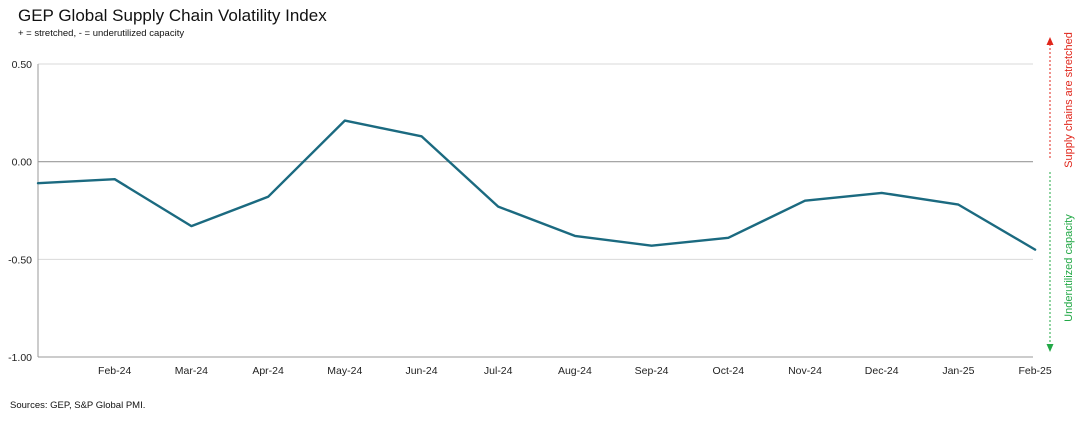 The image size is (1080, 423). Describe the element at coordinates (575, 371) in the screenshot. I see `x-tick-label: Aug-24` at that location.